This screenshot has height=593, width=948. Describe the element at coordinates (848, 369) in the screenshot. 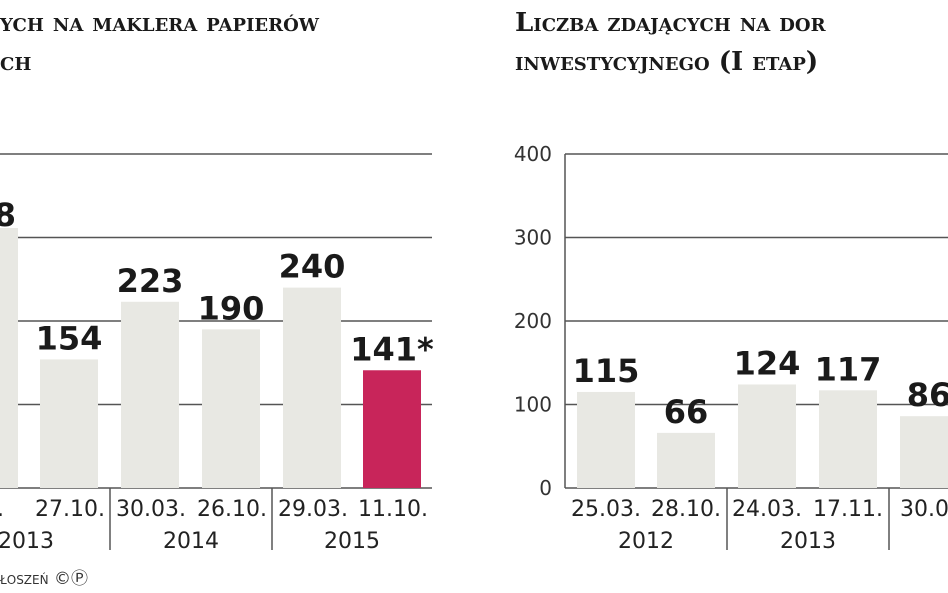

I see `data-label: 117` at that location.